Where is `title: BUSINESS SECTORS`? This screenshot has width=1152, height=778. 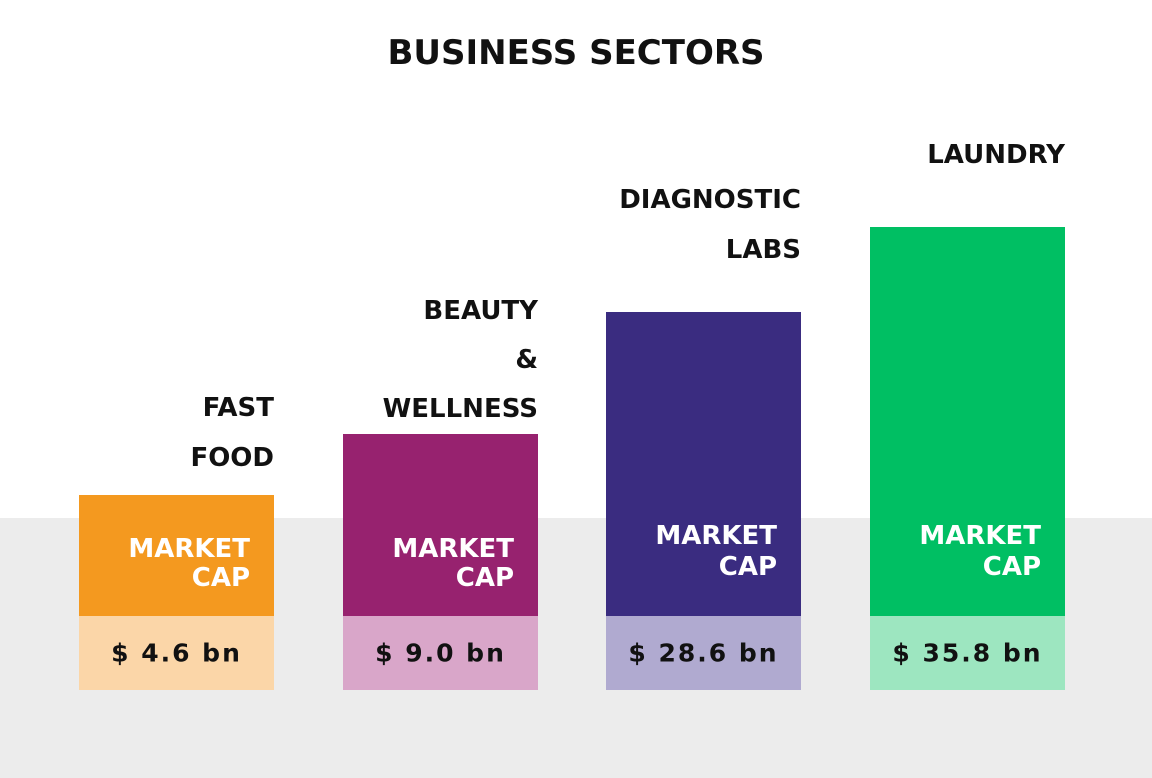 title: BUSINESS SECTORS is located at coordinates (576, 53).